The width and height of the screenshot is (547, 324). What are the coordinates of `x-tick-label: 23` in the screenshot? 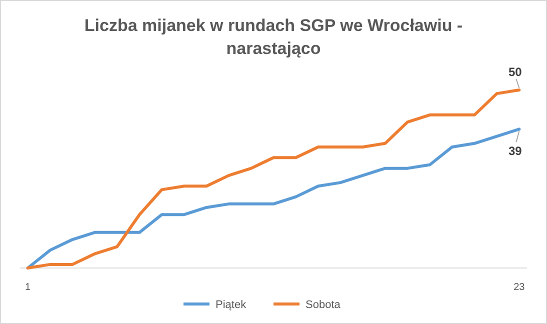 It's located at (520, 287).